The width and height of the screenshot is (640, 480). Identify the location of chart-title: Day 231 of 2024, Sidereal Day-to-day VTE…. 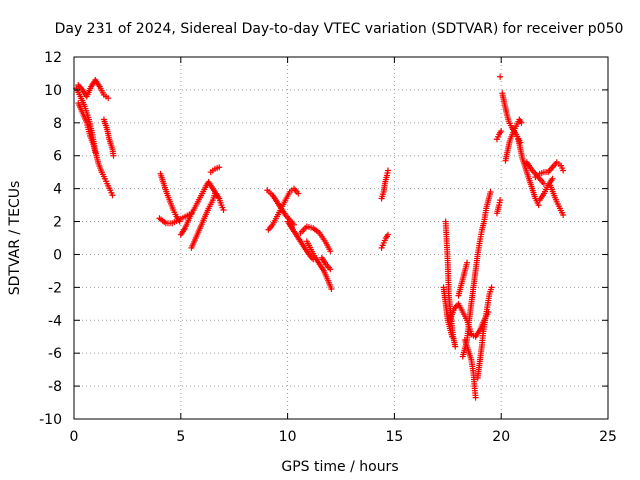
(339, 29).